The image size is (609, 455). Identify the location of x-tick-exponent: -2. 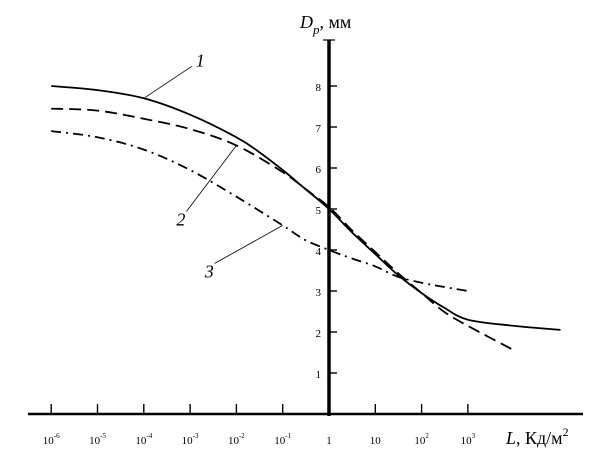
(242, 436).